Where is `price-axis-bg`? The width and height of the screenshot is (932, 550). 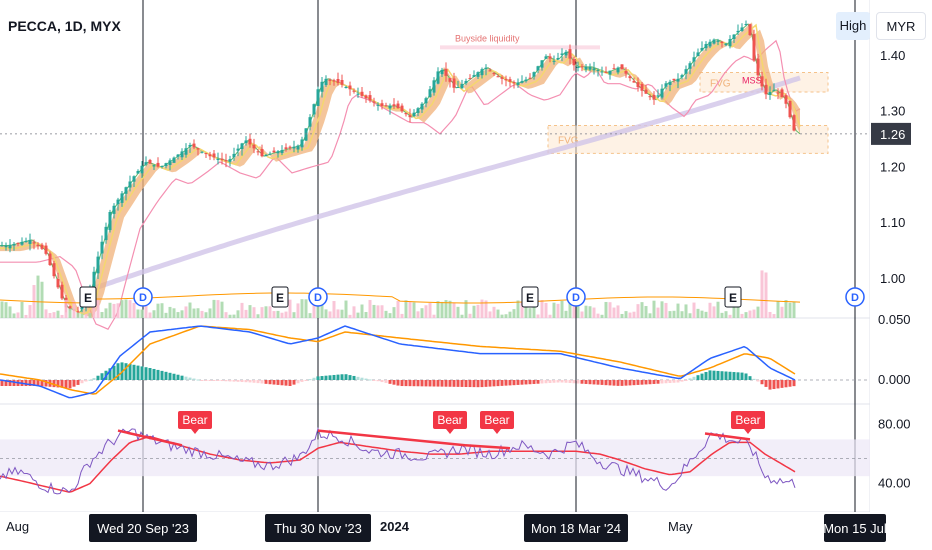 price-axis-bg is located at coordinates (901, 275).